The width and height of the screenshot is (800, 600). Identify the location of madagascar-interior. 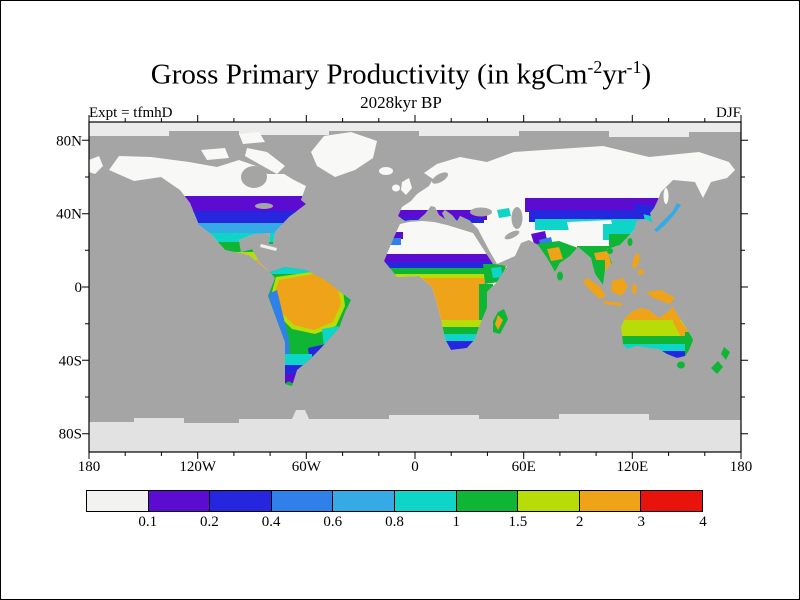
(499, 322).